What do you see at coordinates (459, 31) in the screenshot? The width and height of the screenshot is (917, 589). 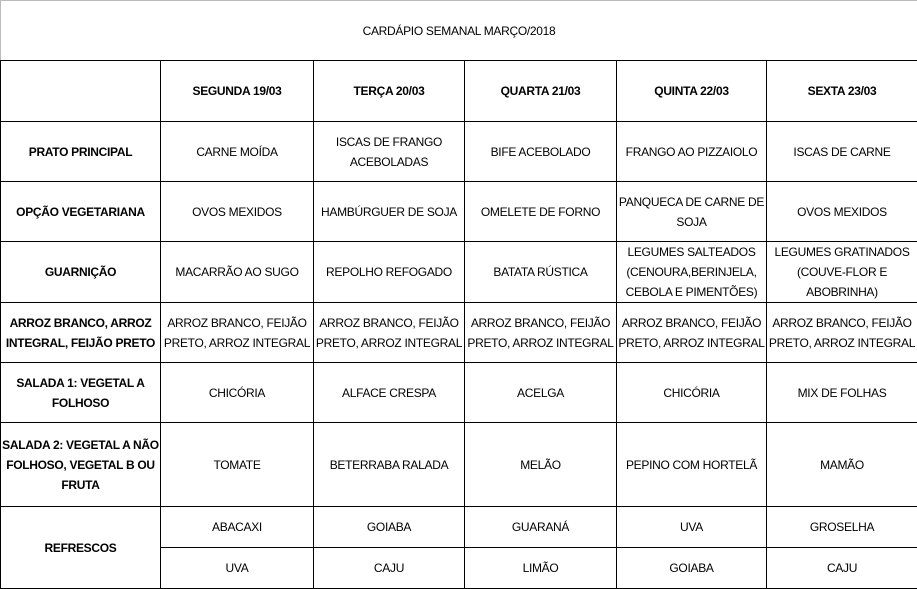 I see `menu-title: CARDÁPIO SEMANAL MARÇO/2018` at bounding box center [459, 31].